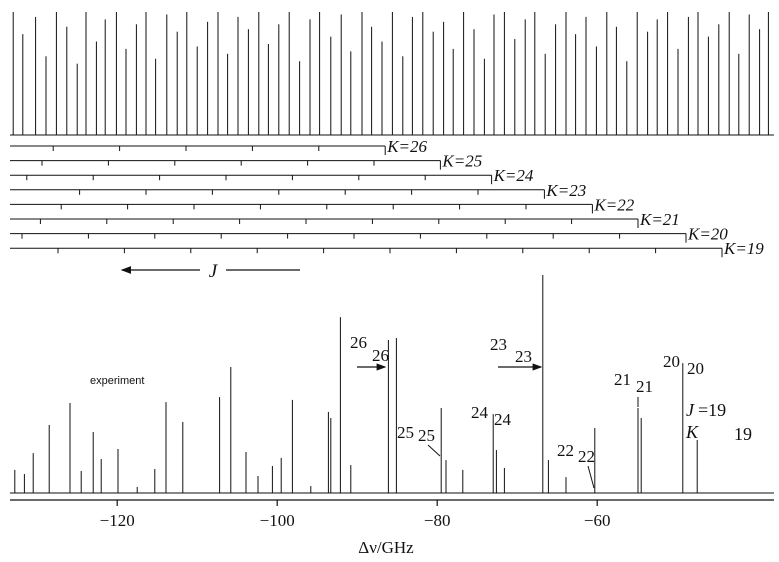 The width and height of the screenshot is (779, 562). I want to click on x-tick-label: −120, so click(117, 520).